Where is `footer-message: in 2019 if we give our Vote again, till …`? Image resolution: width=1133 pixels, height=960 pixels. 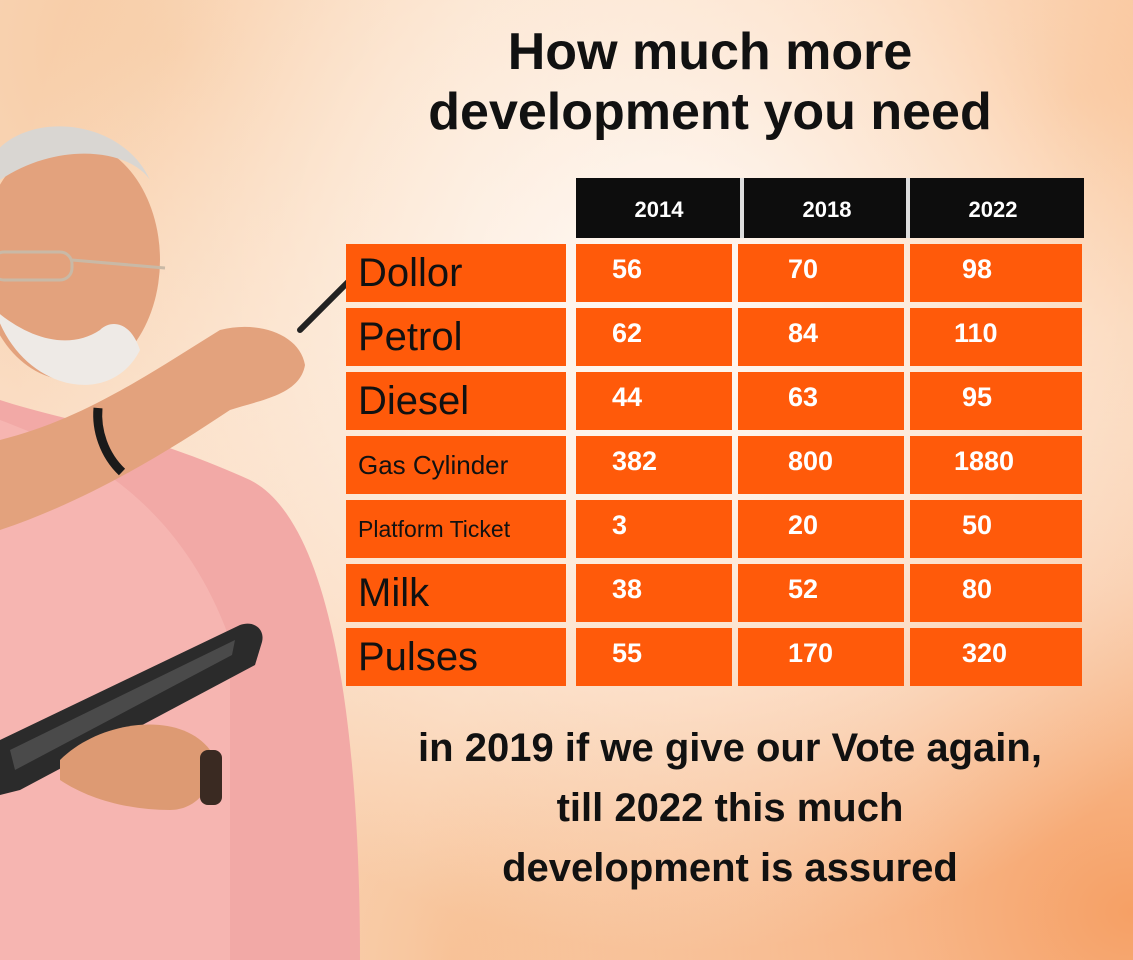 footer-message: in 2019 if we give our Vote again, till … is located at coordinates (730, 808).